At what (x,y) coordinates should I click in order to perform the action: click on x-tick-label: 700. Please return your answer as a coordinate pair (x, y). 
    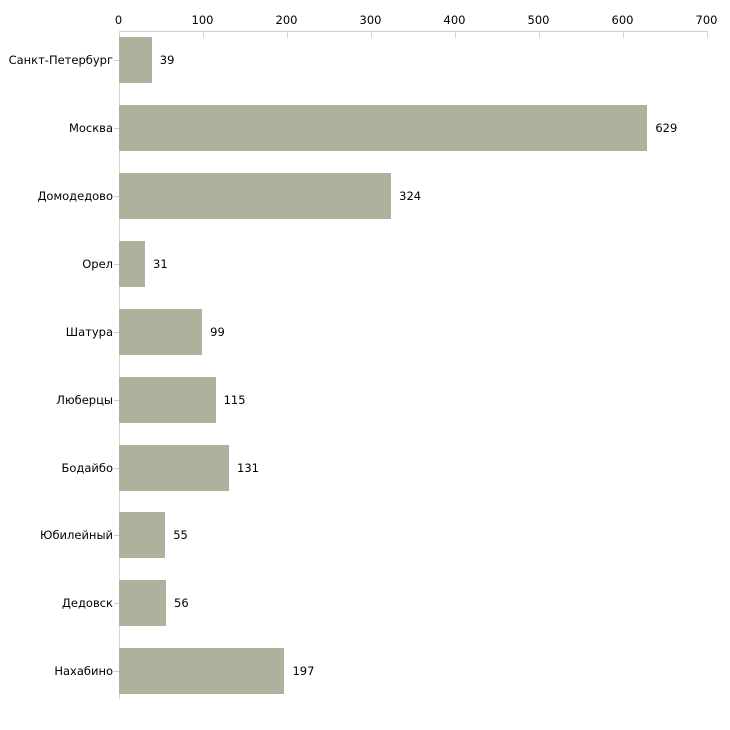
    Looking at the image, I should click on (706, 20).